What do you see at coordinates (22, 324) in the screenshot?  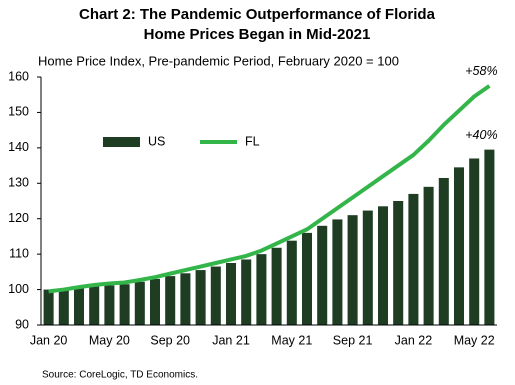 I see `y-tick-label: 90` at bounding box center [22, 324].